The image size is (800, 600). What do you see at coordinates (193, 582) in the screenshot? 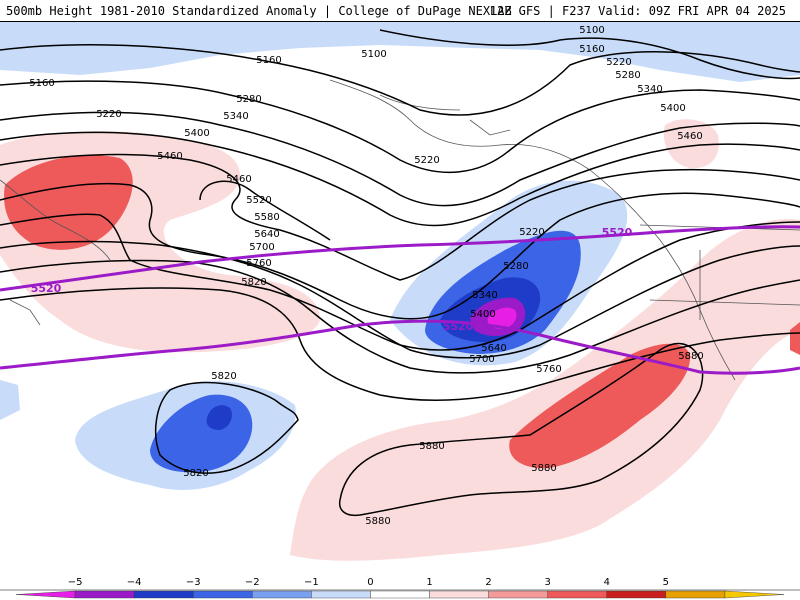
I see `colorbar-tick-label: −3` at bounding box center [193, 582].